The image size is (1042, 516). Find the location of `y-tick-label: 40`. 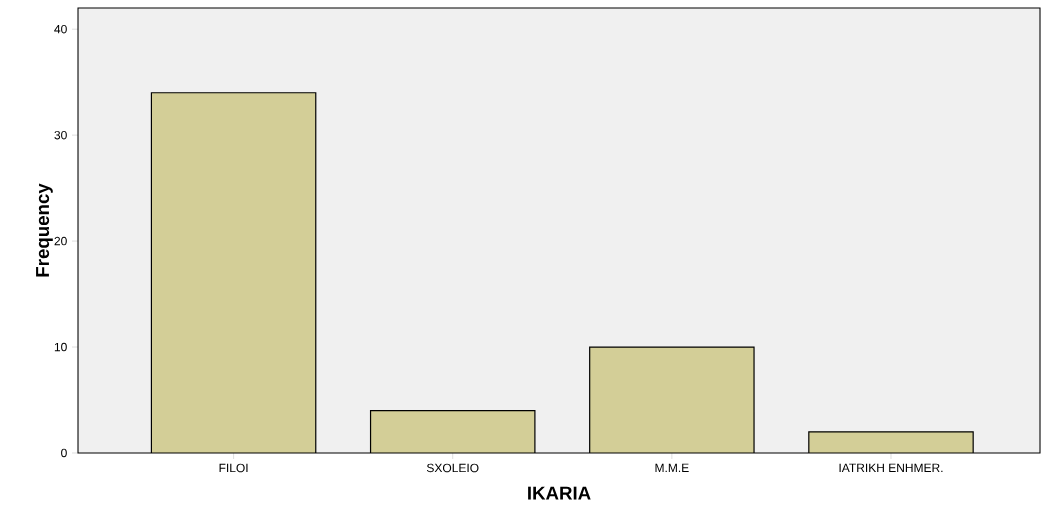

y-tick-label: 40 is located at coordinates (60, 29).